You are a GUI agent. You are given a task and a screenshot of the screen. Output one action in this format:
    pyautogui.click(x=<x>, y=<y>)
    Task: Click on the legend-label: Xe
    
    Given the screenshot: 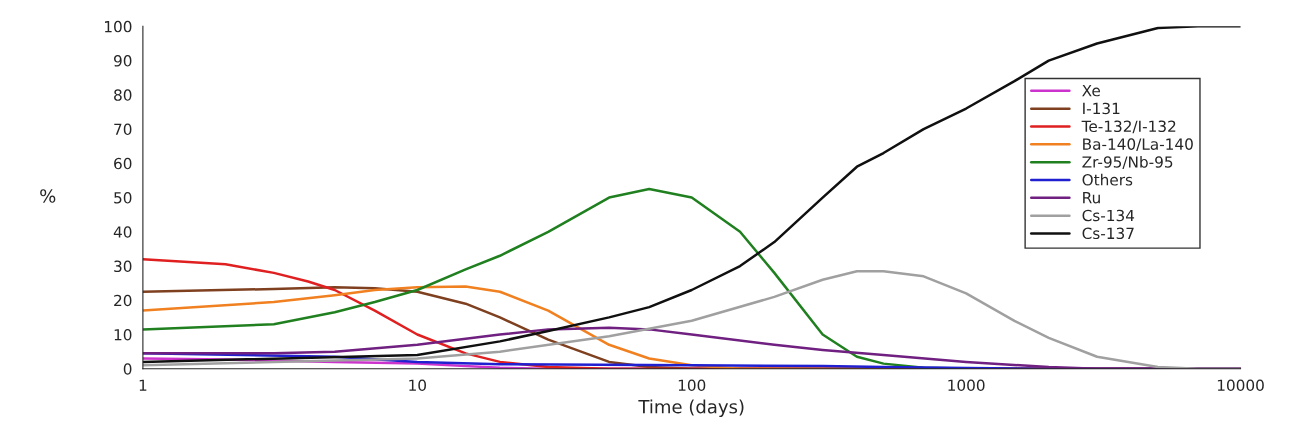 What is the action you would take?
    pyautogui.click(x=1091, y=91)
    